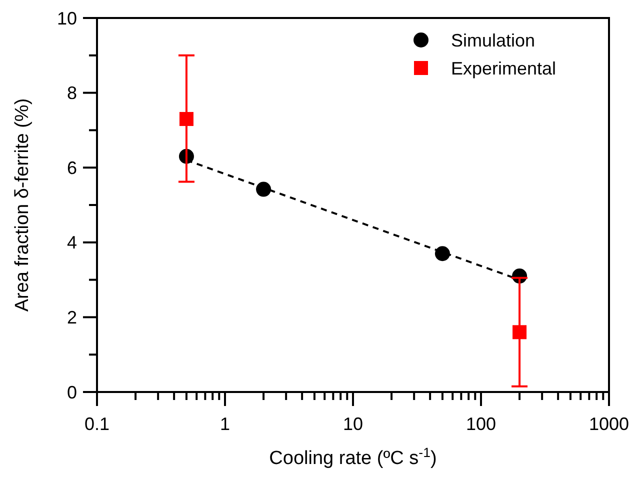 The width and height of the screenshot is (637, 482). What do you see at coordinates (71, 93) in the screenshot?
I see `y-tick-label: 8` at bounding box center [71, 93].